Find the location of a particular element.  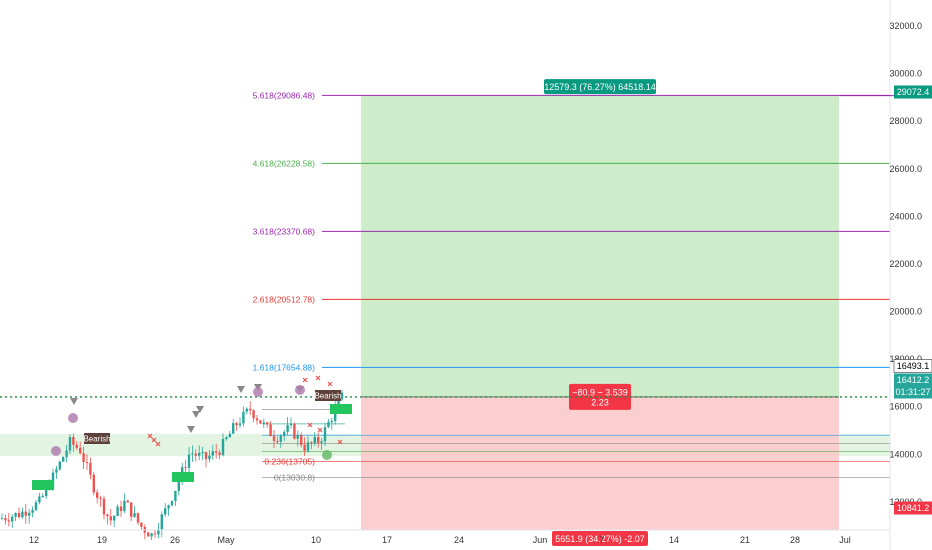

price-tag-1: 16493.1 is located at coordinates (912, 366).